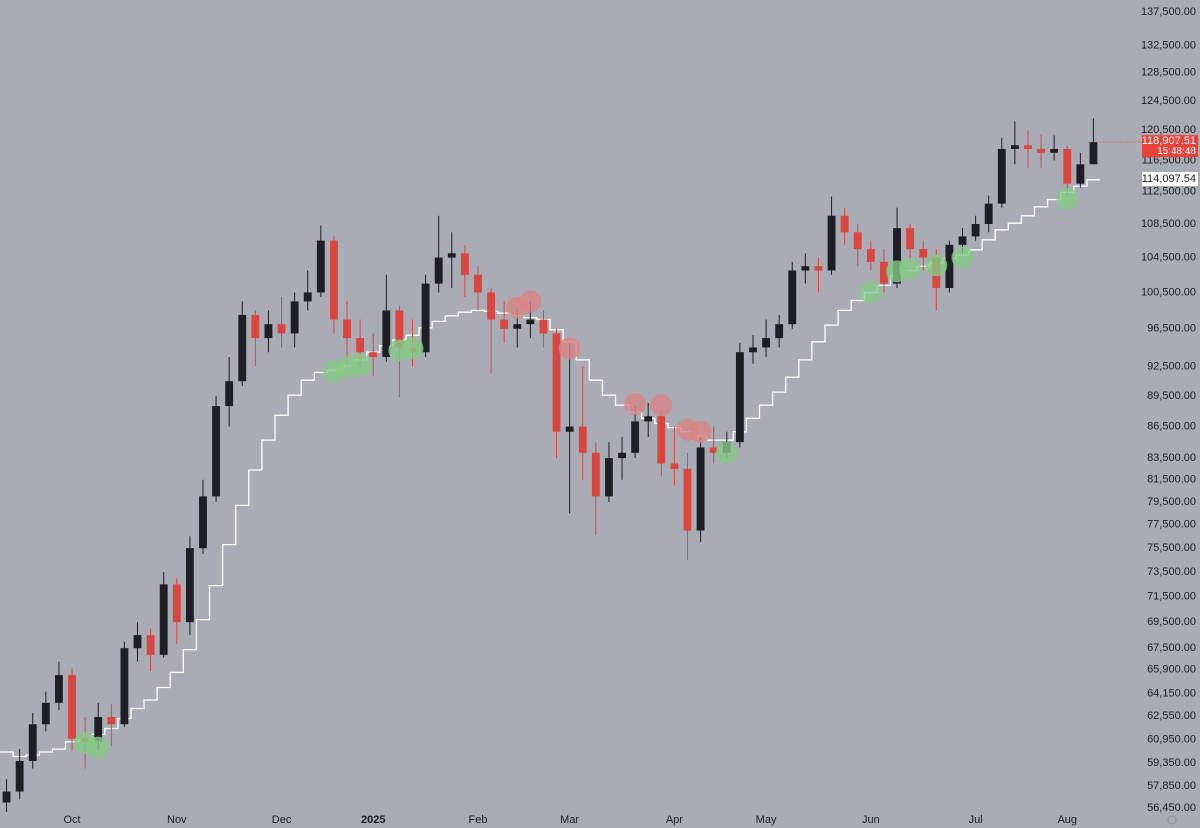 The image size is (1200, 828). What do you see at coordinates (1171, 502) in the screenshot?
I see `y-tick-label: 79,500.00` at bounding box center [1171, 502].